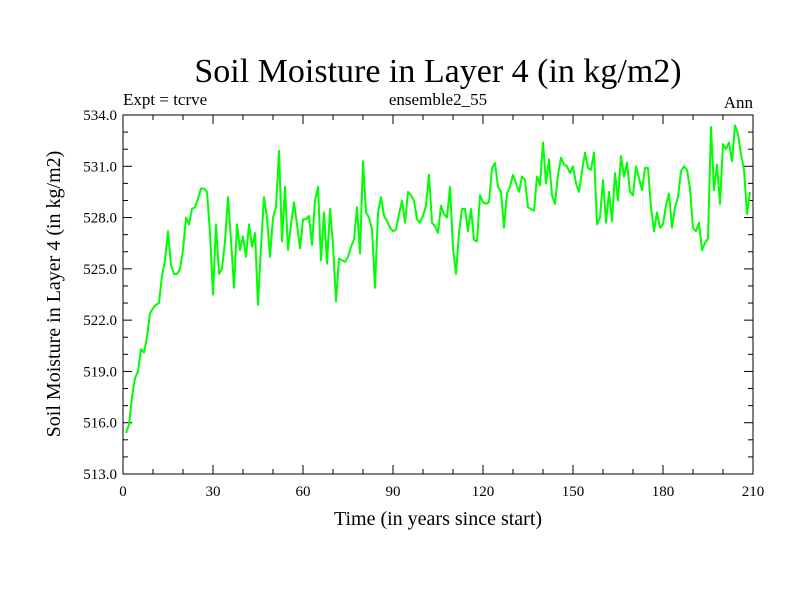 This screenshot has height=600, width=800. Describe the element at coordinates (663, 492) in the screenshot. I see `x-tick-label: 180` at that location.